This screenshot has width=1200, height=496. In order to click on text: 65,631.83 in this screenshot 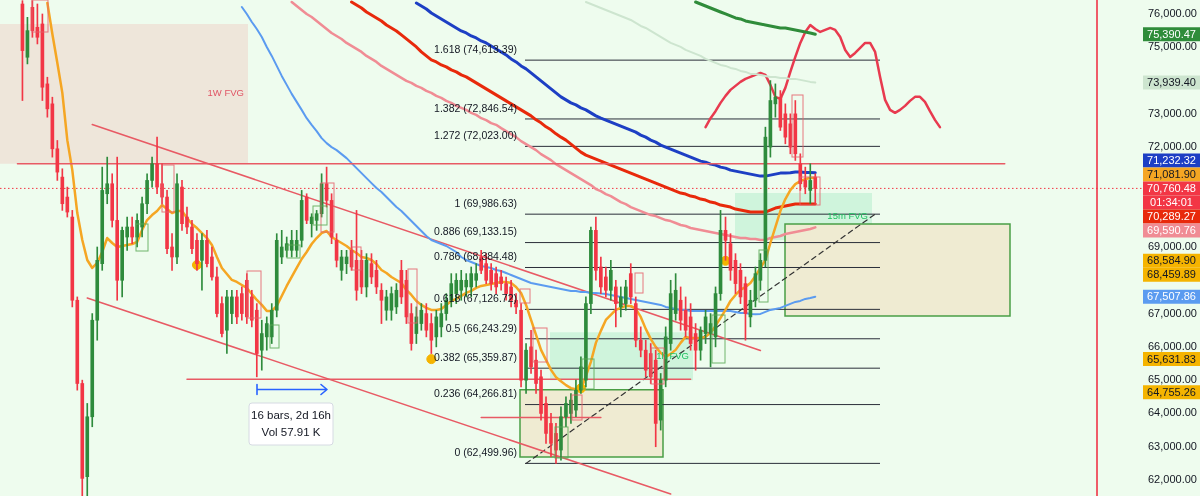, I will do `click(1171, 358)`.